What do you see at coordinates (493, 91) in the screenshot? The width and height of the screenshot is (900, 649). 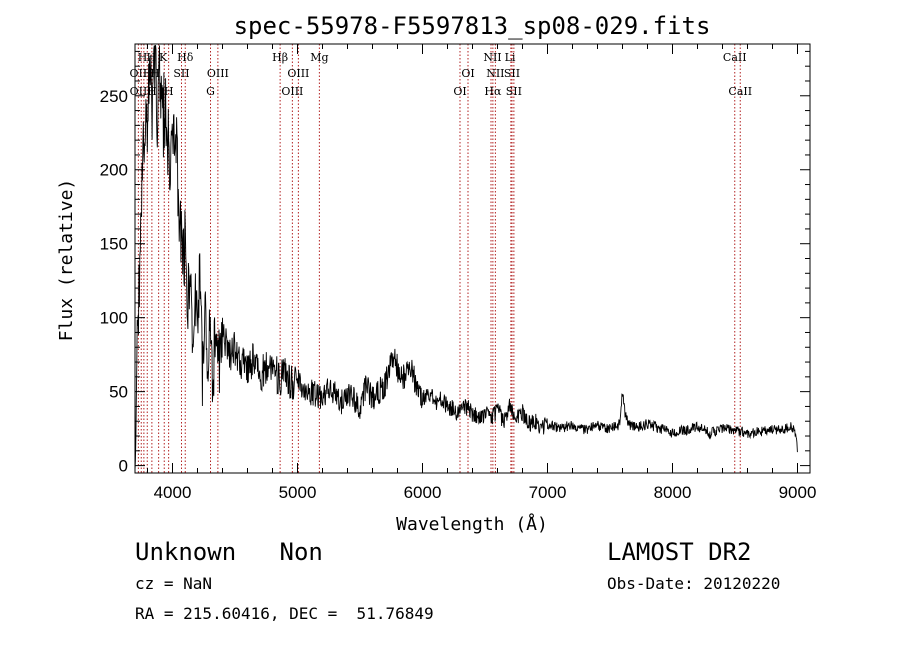 I see `line-label-r3-6: Hα` at bounding box center [493, 91].